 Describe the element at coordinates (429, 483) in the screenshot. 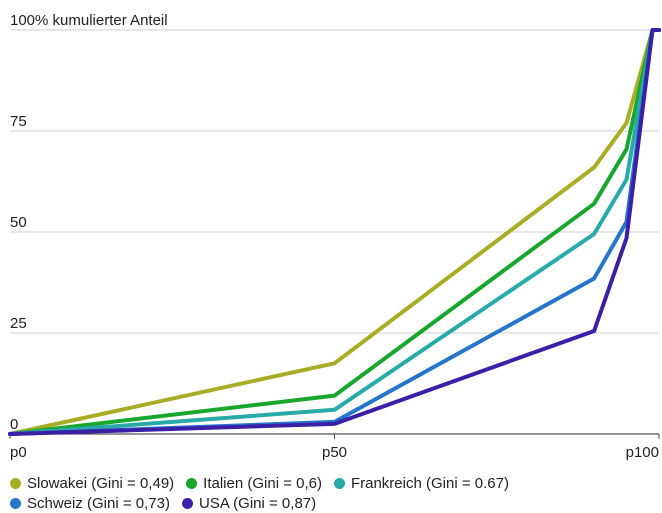

I see `legend-label: Frankreich (Gini = 0.67)` at that location.